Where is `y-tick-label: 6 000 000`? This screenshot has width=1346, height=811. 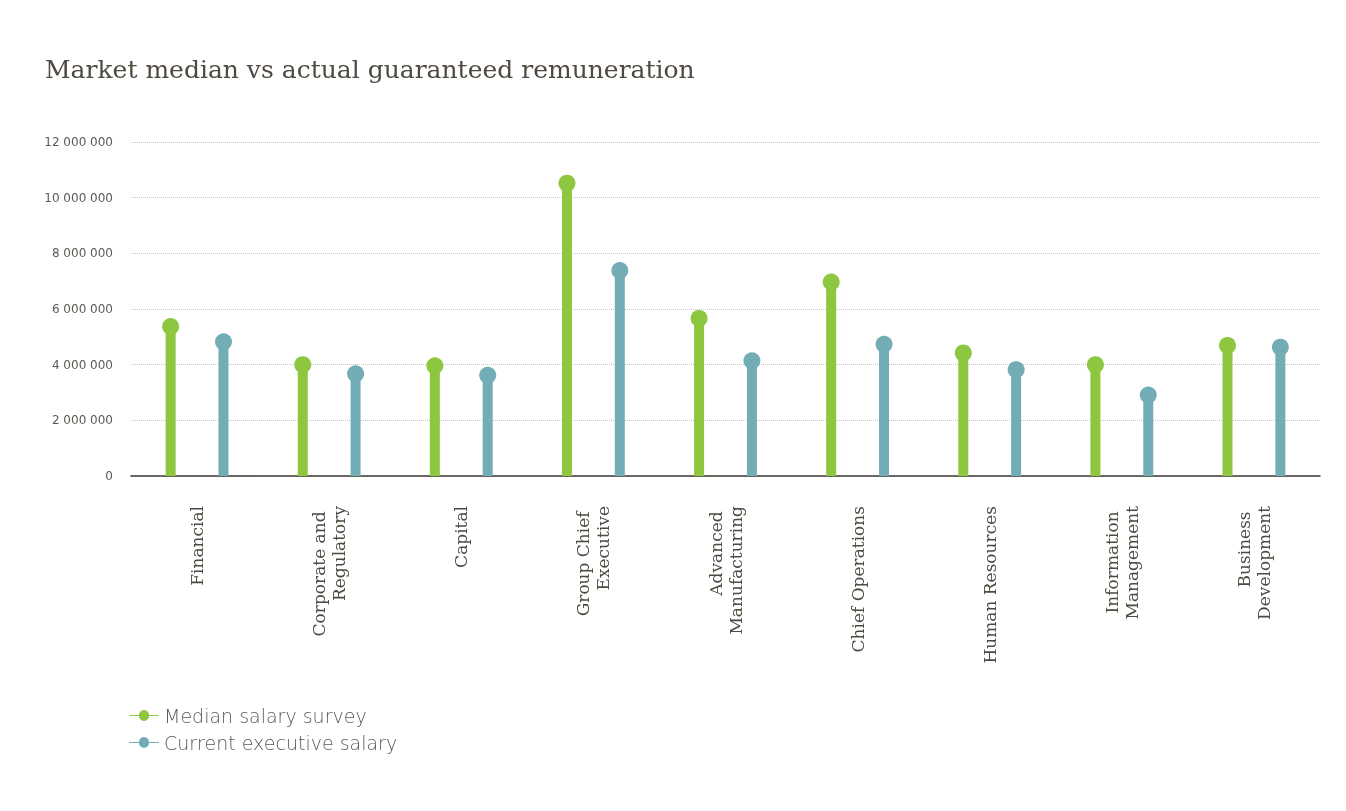 y-tick-label: 6 000 000 is located at coordinates (82, 309).